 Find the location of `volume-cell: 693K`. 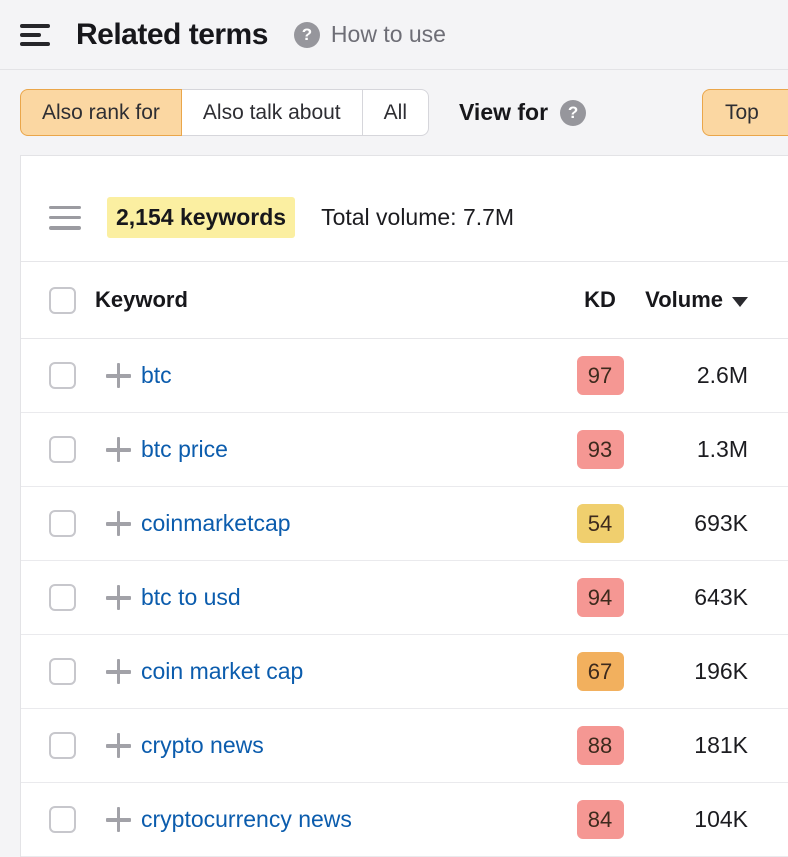

volume-cell: 693K is located at coordinates (721, 523).